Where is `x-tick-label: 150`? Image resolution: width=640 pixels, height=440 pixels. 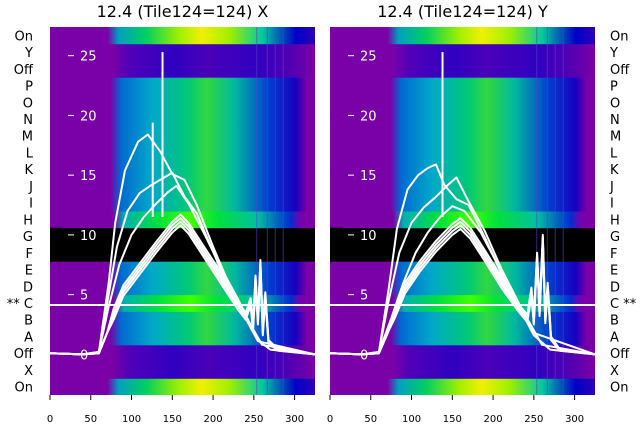
x-tick-label: 150 is located at coordinates (452, 419).